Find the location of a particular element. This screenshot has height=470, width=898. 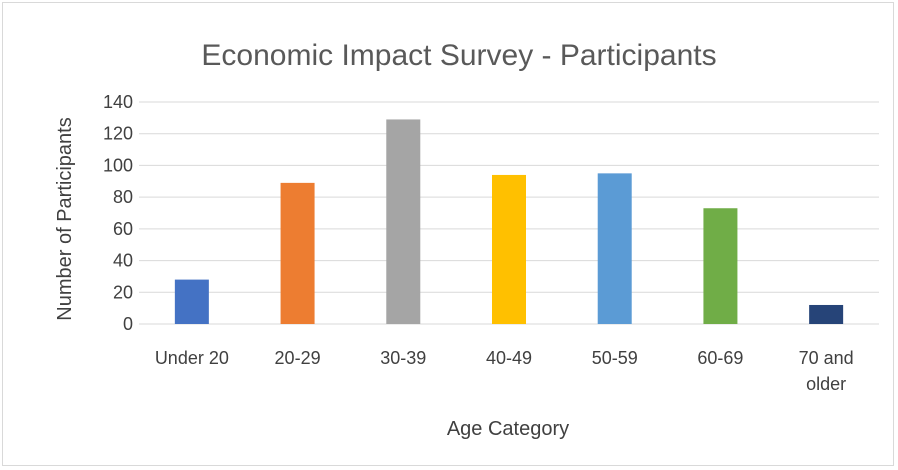

x-tick-label: 20-29 is located at coordinates (298, 358).